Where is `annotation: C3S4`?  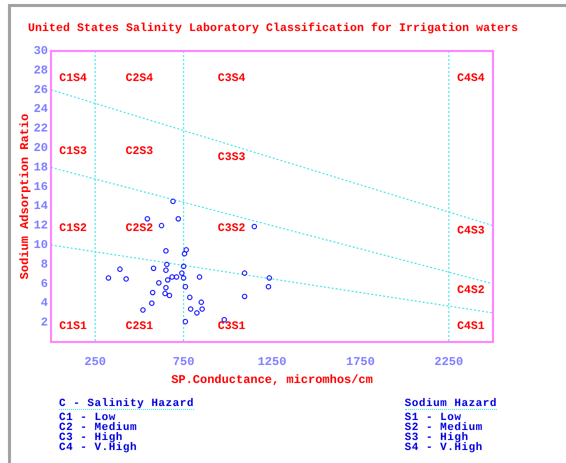 annotation: C3S4 is located at coordinates (232, 78).